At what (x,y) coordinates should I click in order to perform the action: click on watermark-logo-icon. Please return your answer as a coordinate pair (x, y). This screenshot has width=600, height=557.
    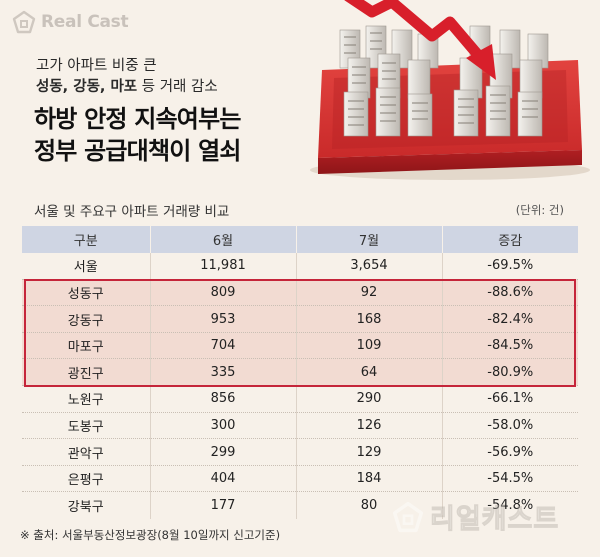
    Looking at the image, I should click on (408, 516).